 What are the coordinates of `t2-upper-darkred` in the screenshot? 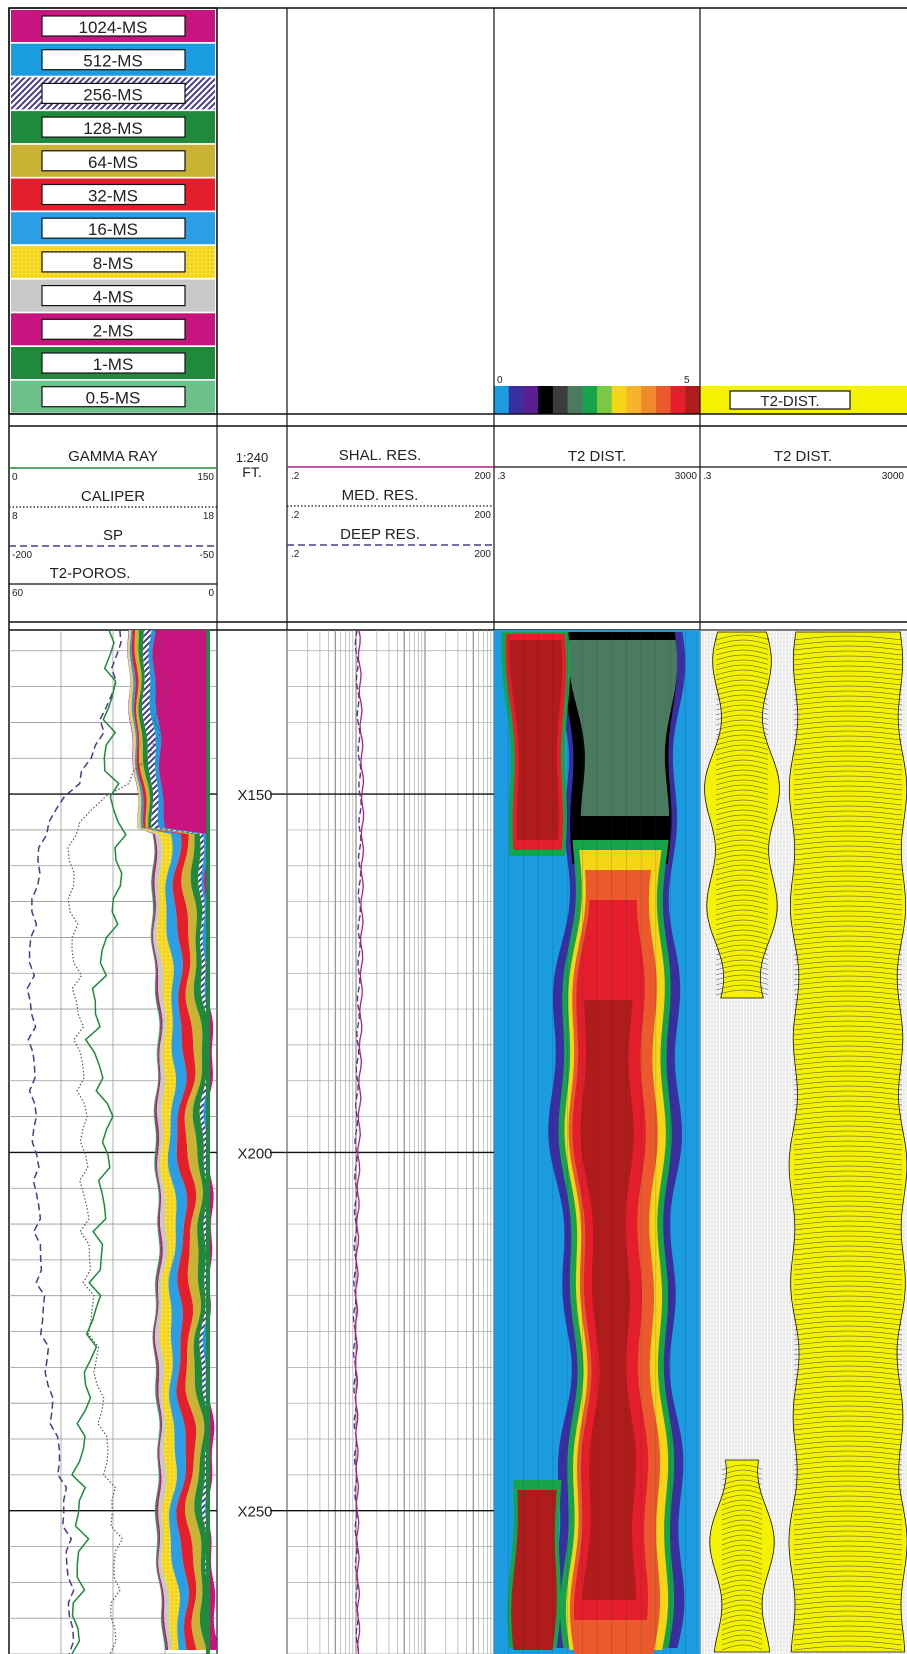 It's located at (536, 740).